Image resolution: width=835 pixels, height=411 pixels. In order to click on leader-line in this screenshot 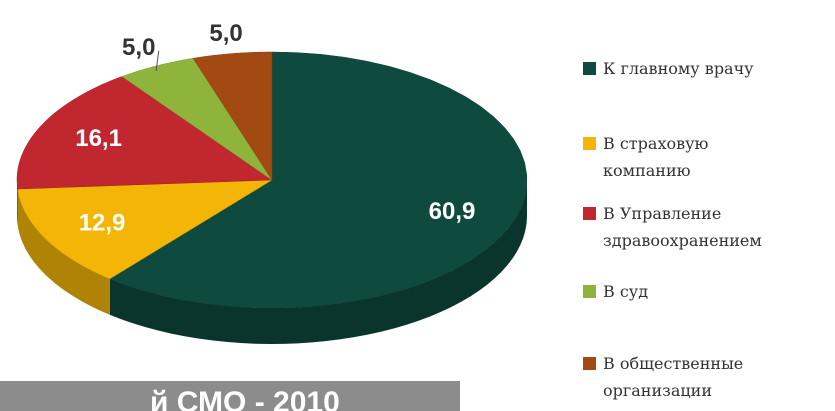, I will do `click(157, 61)`.